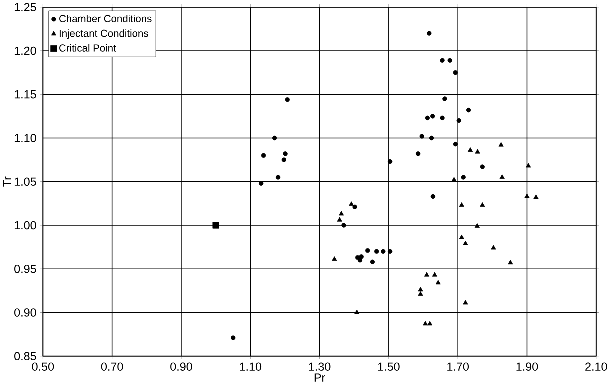 Image resolution: width=611 pixels, height=385 pixels. I want to click on x-tick-label: 2.10, so click(597, 366).